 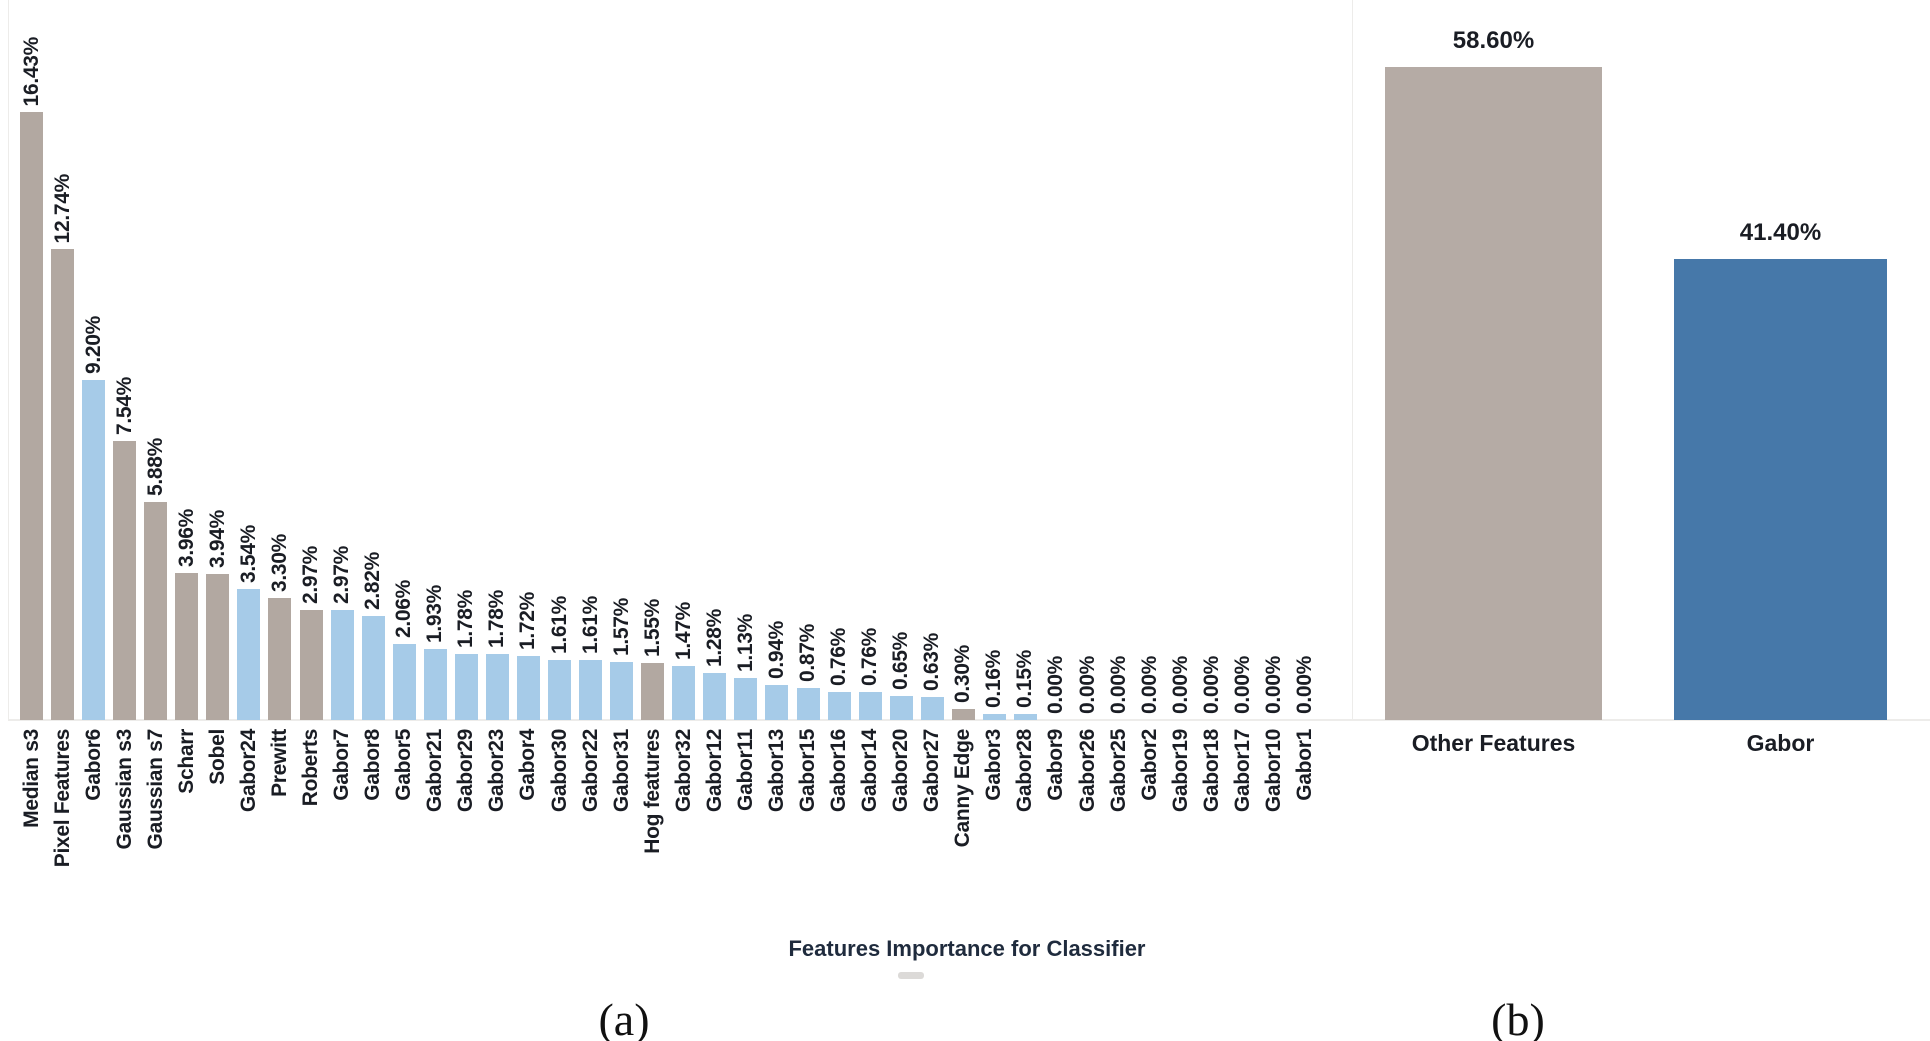 What do you see at coordinates (218, 647) in the screenshot?
I see `bar-sobel` at bounding box center [218, 647].